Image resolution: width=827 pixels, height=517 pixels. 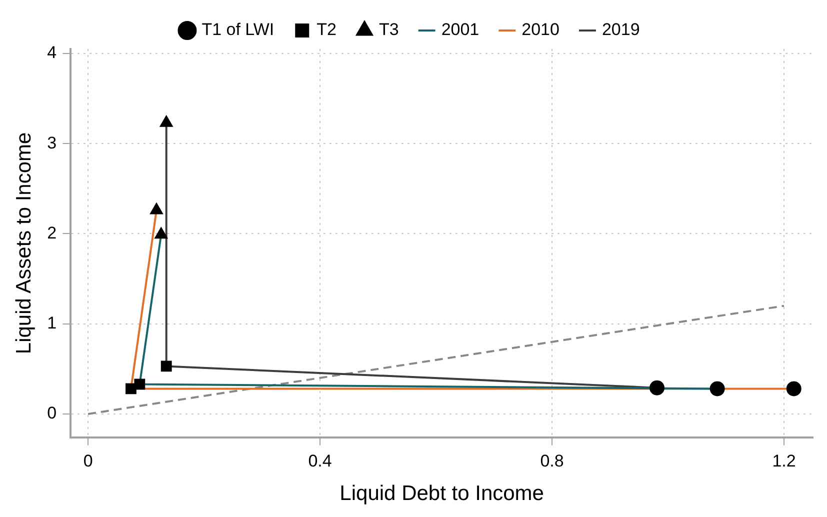 What do you see at coordinates (52, 142) in the screenshot?
I see `y-tick-label: 3` at bounding box center [52, 142].